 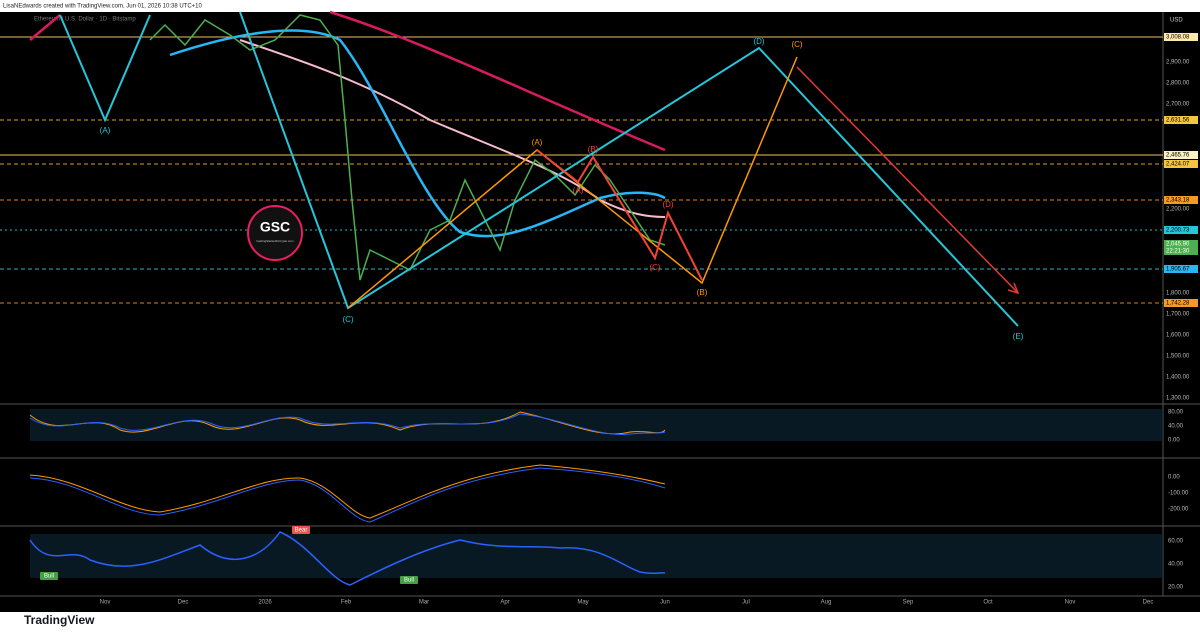 What do you see at coordinates (1178, 510) in the screenshot?
I see `indicator-label: -200.00` at bounding box center [1178, 510].